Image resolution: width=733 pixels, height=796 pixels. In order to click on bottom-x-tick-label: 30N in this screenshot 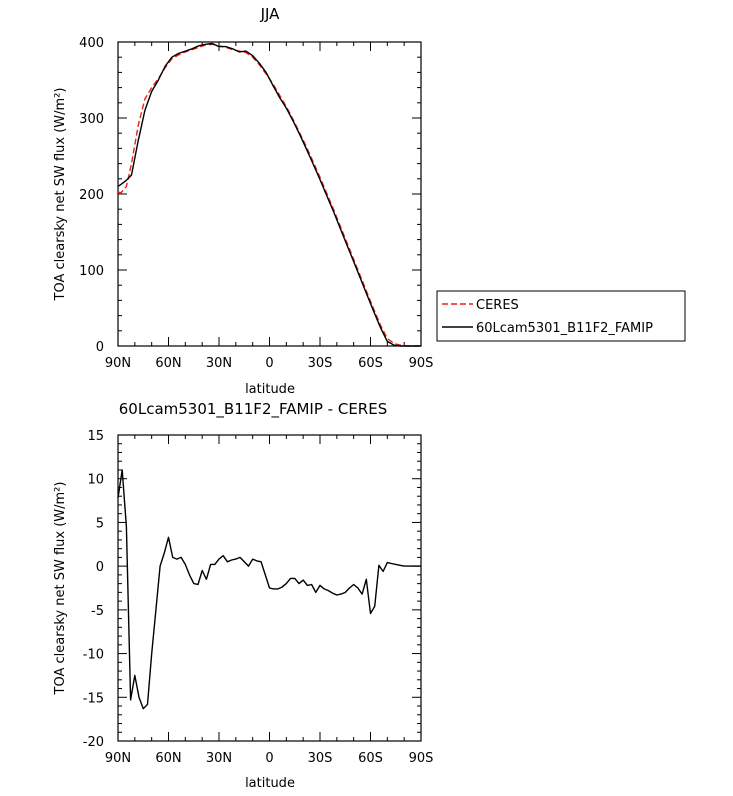, I will do `click(219, 758)`.